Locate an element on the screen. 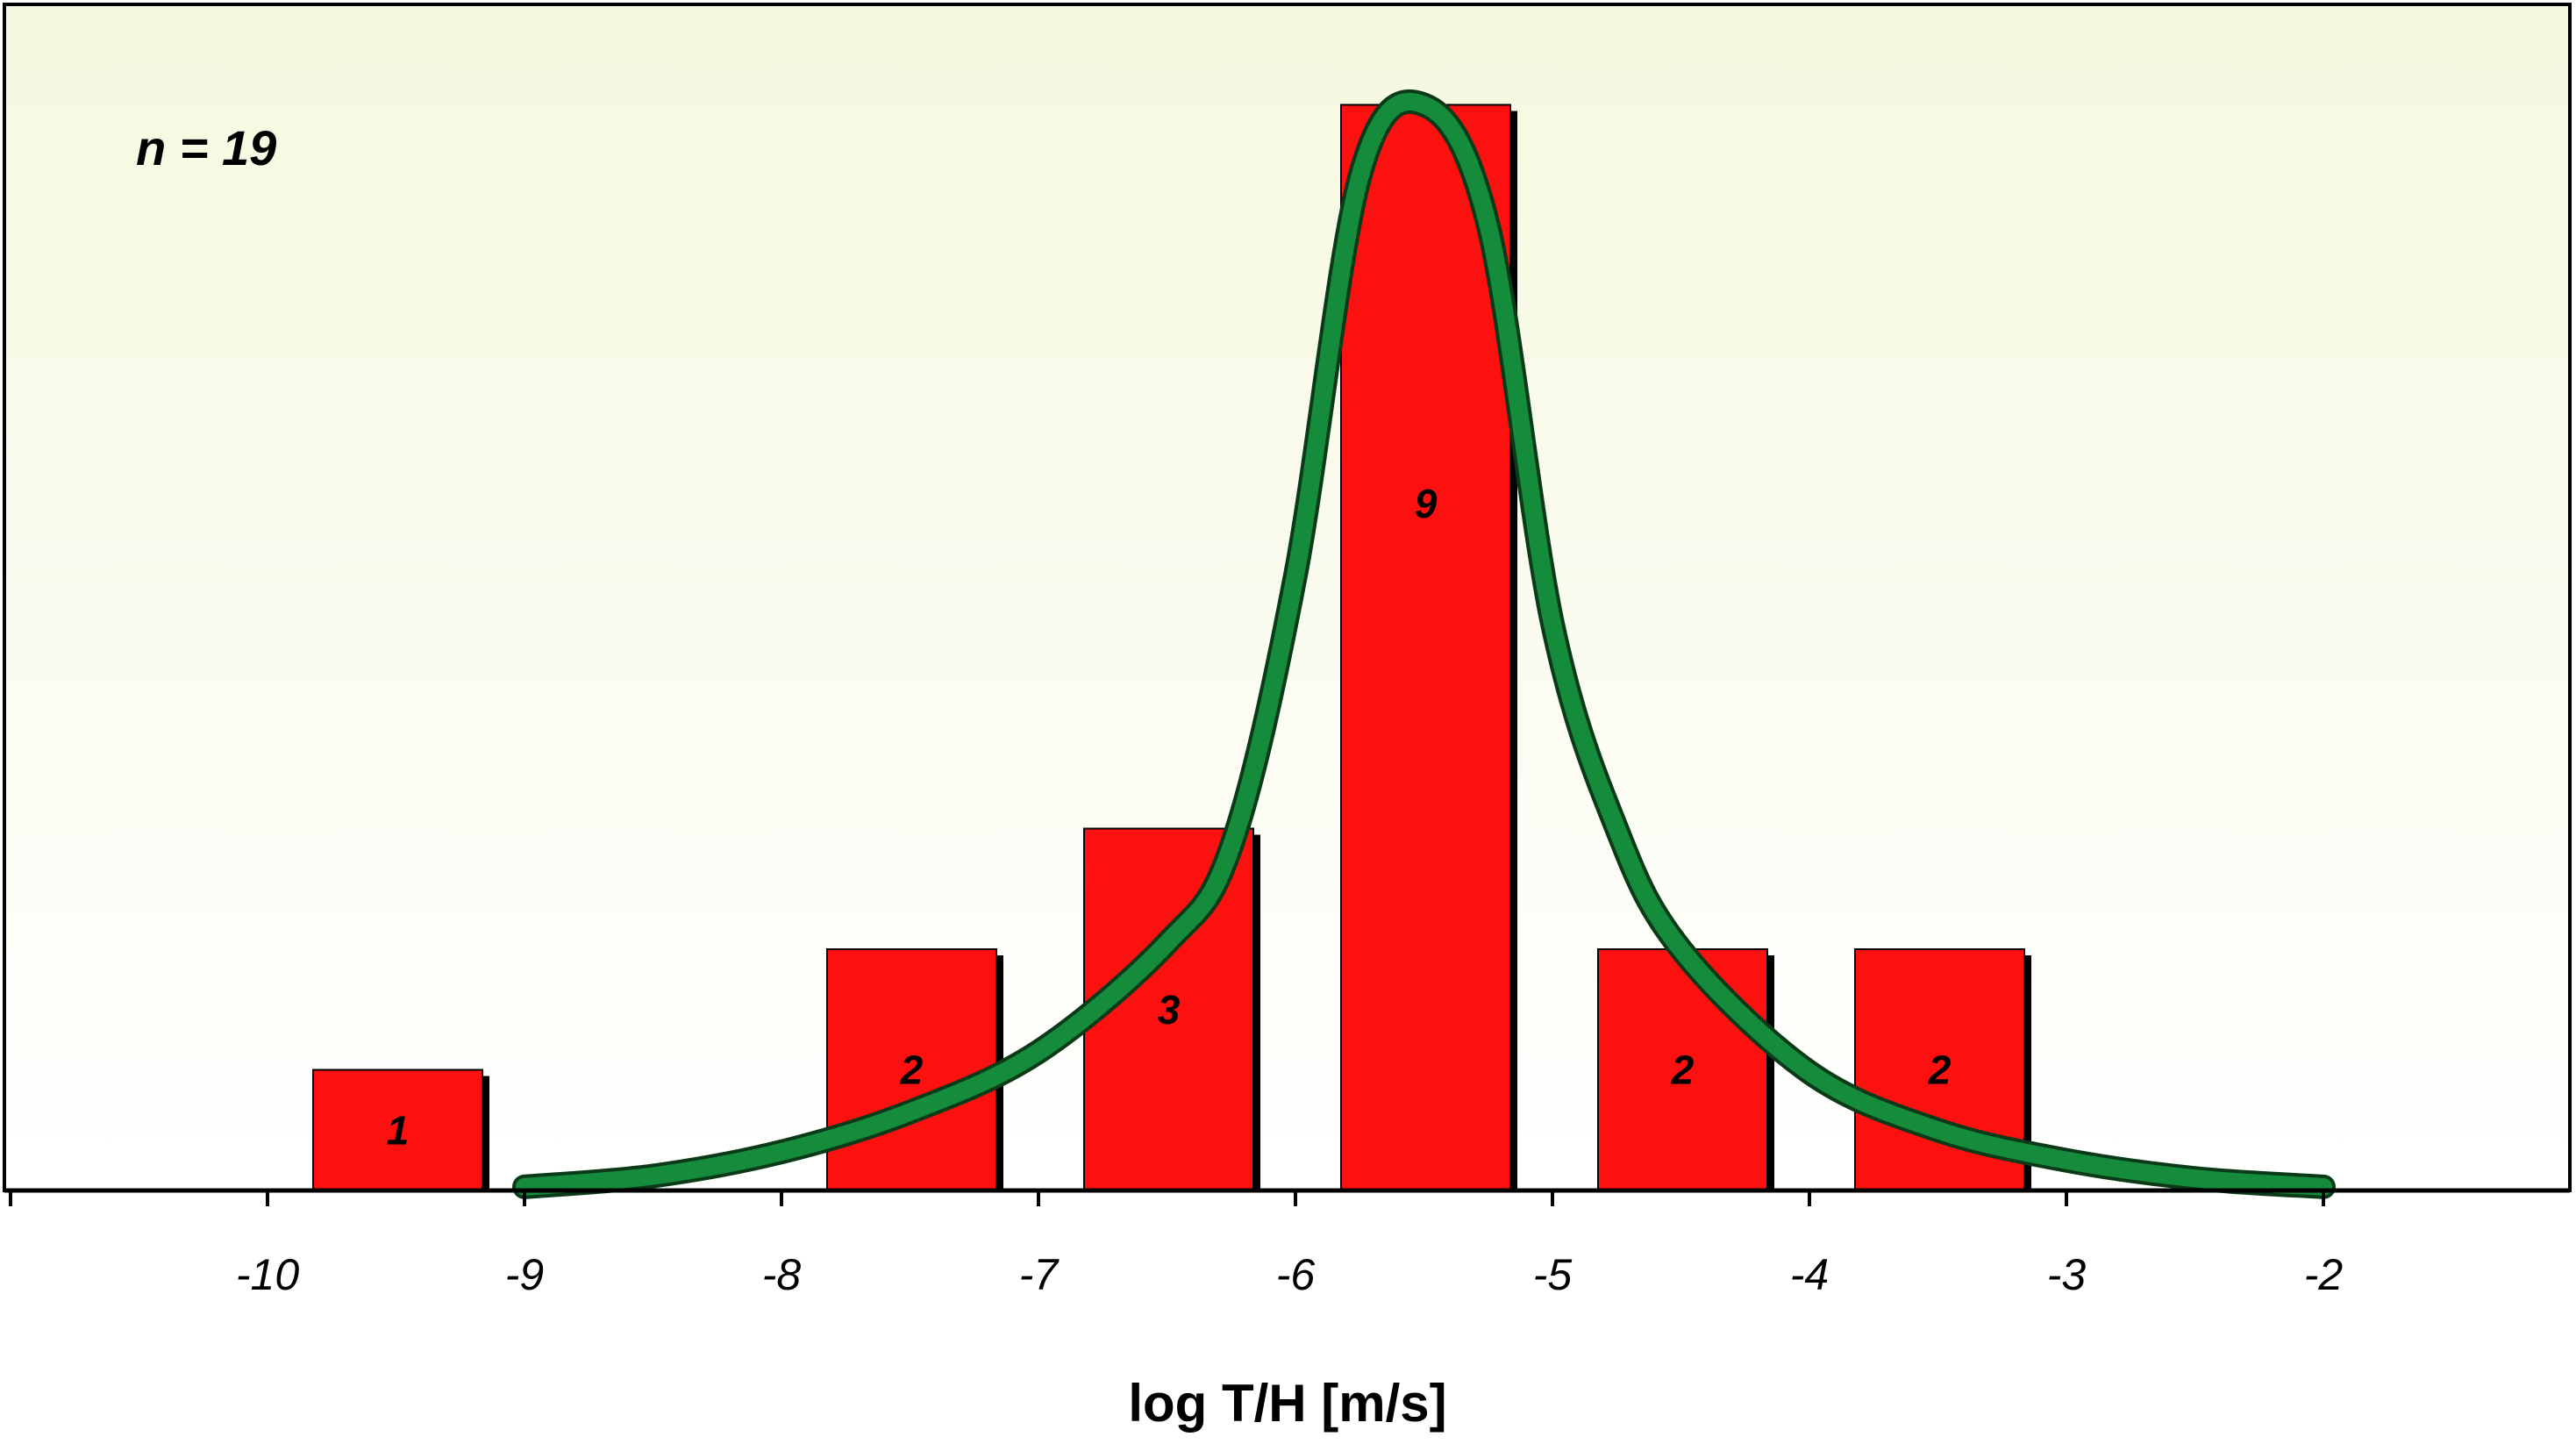 This screenshot has height=1444, width=2576. bar-value-label: 9 is located at coordinates (1427, 504).